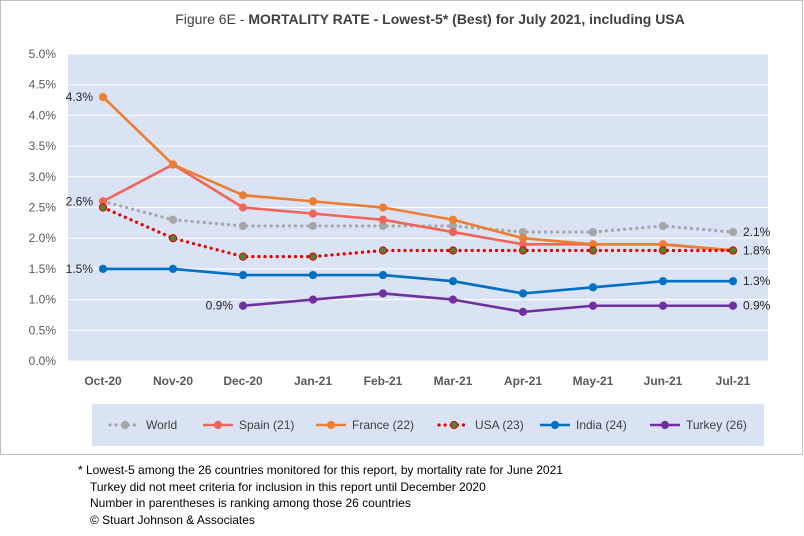 The image size is (804, 536). What do you see at coordinates (313, 381) in the screenshot?
I see `x-tick-label: Jan-21` at bounding box center [313, 381].